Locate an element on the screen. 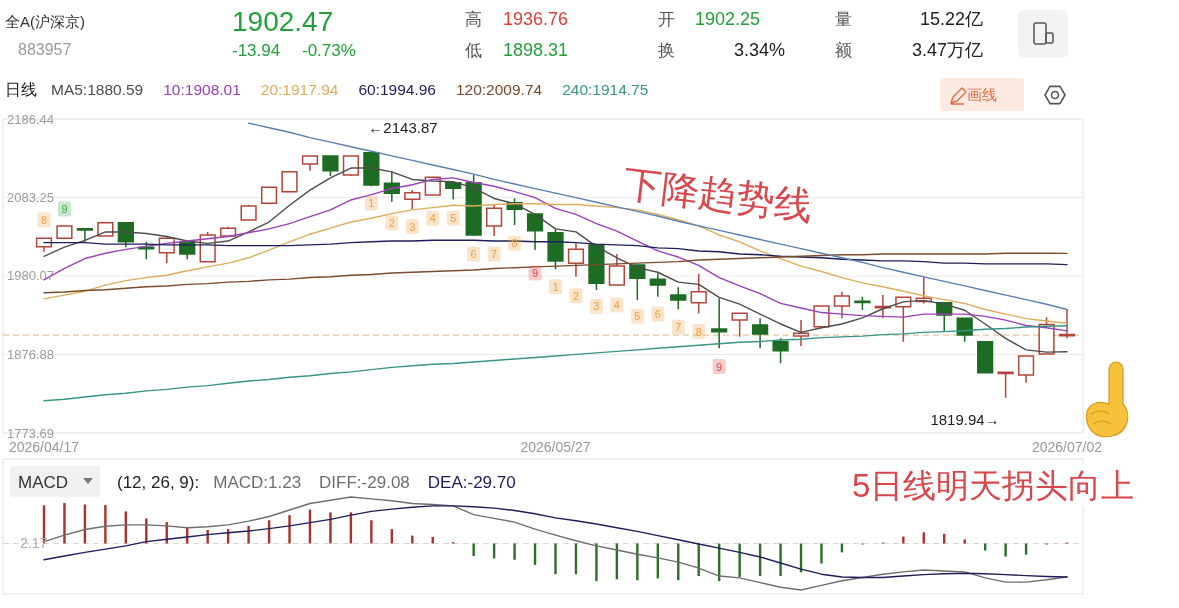  y-tick-label: 1876.88 is located at coordinates (30, 354).